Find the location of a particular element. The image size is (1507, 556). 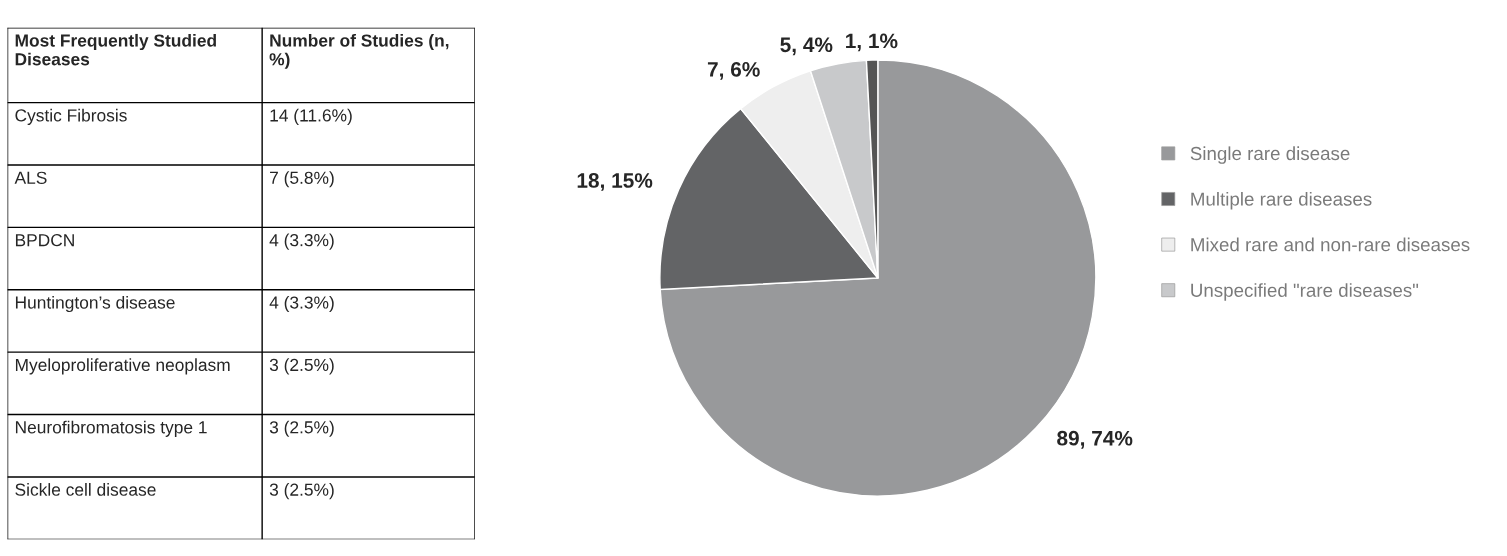

data-label: 18, 15% is located at coordinates (615, 182).